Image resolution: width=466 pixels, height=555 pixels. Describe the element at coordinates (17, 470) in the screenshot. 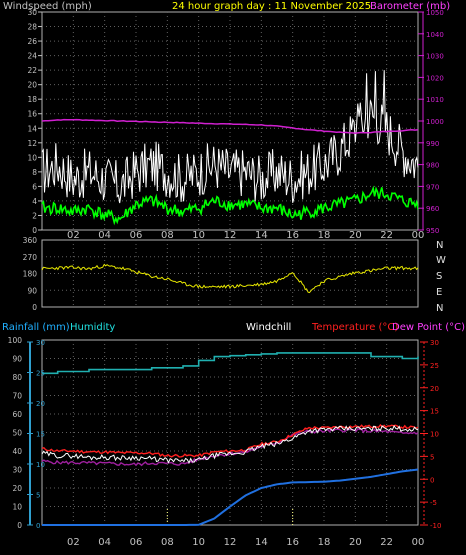

I see `humidity-tick-label: 30` at that location.